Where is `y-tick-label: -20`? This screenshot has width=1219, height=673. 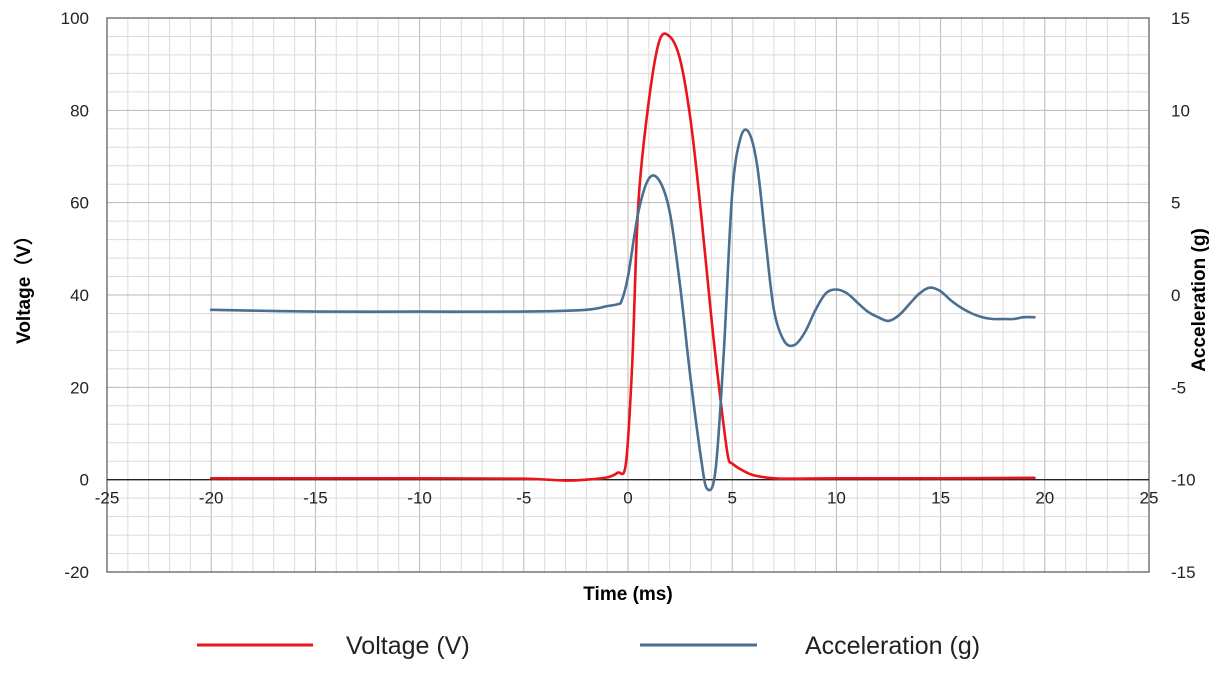 y-tick-label: -20 is located at coordinates (76, 572).